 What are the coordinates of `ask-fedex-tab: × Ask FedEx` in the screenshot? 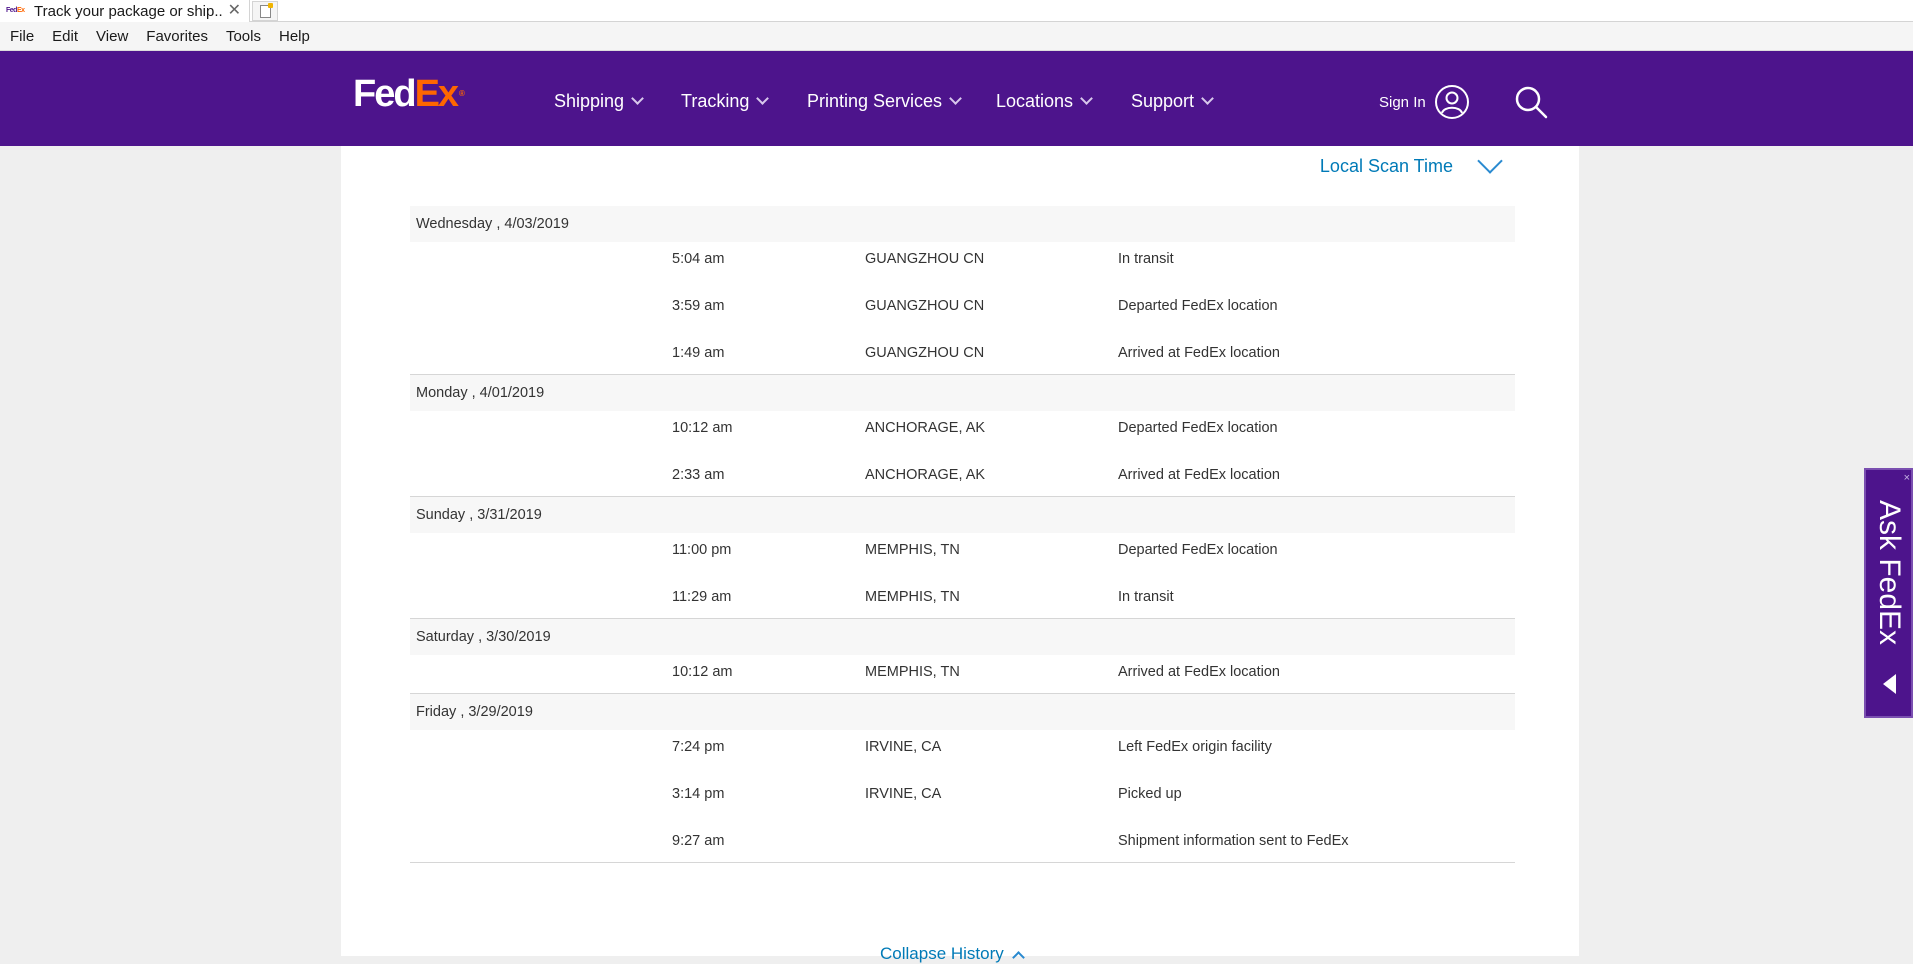 It's located at (1888, 593).